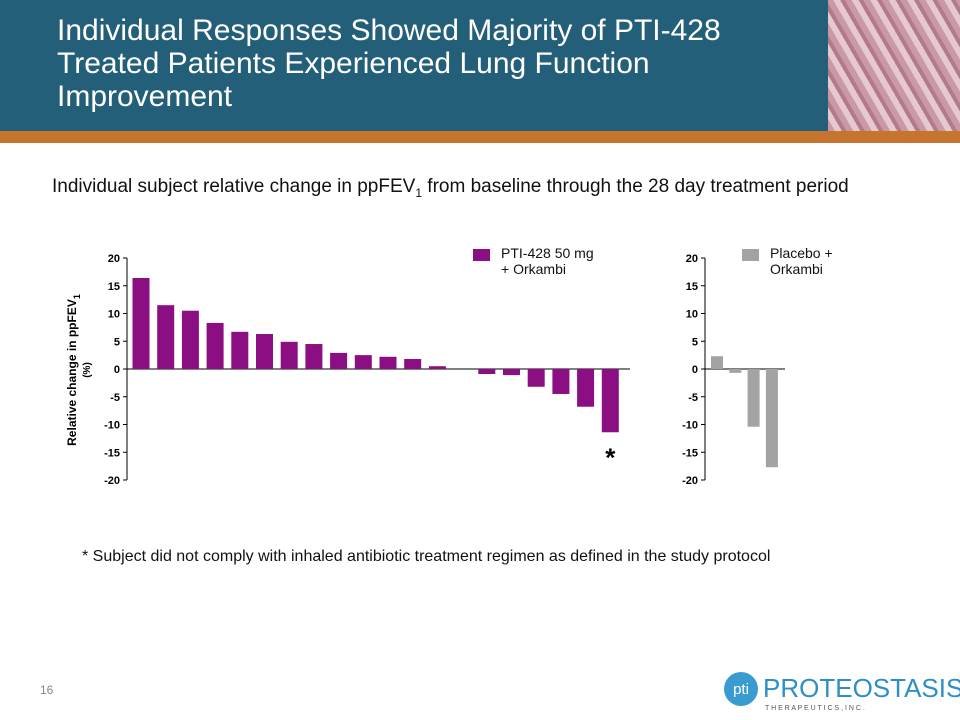 Image resolution: width=960 pixels, height=720 pixels. What do you see at coordinates (480, 137) in the screenshot?
I see `header-stripe` at bounding box center [480, 137].